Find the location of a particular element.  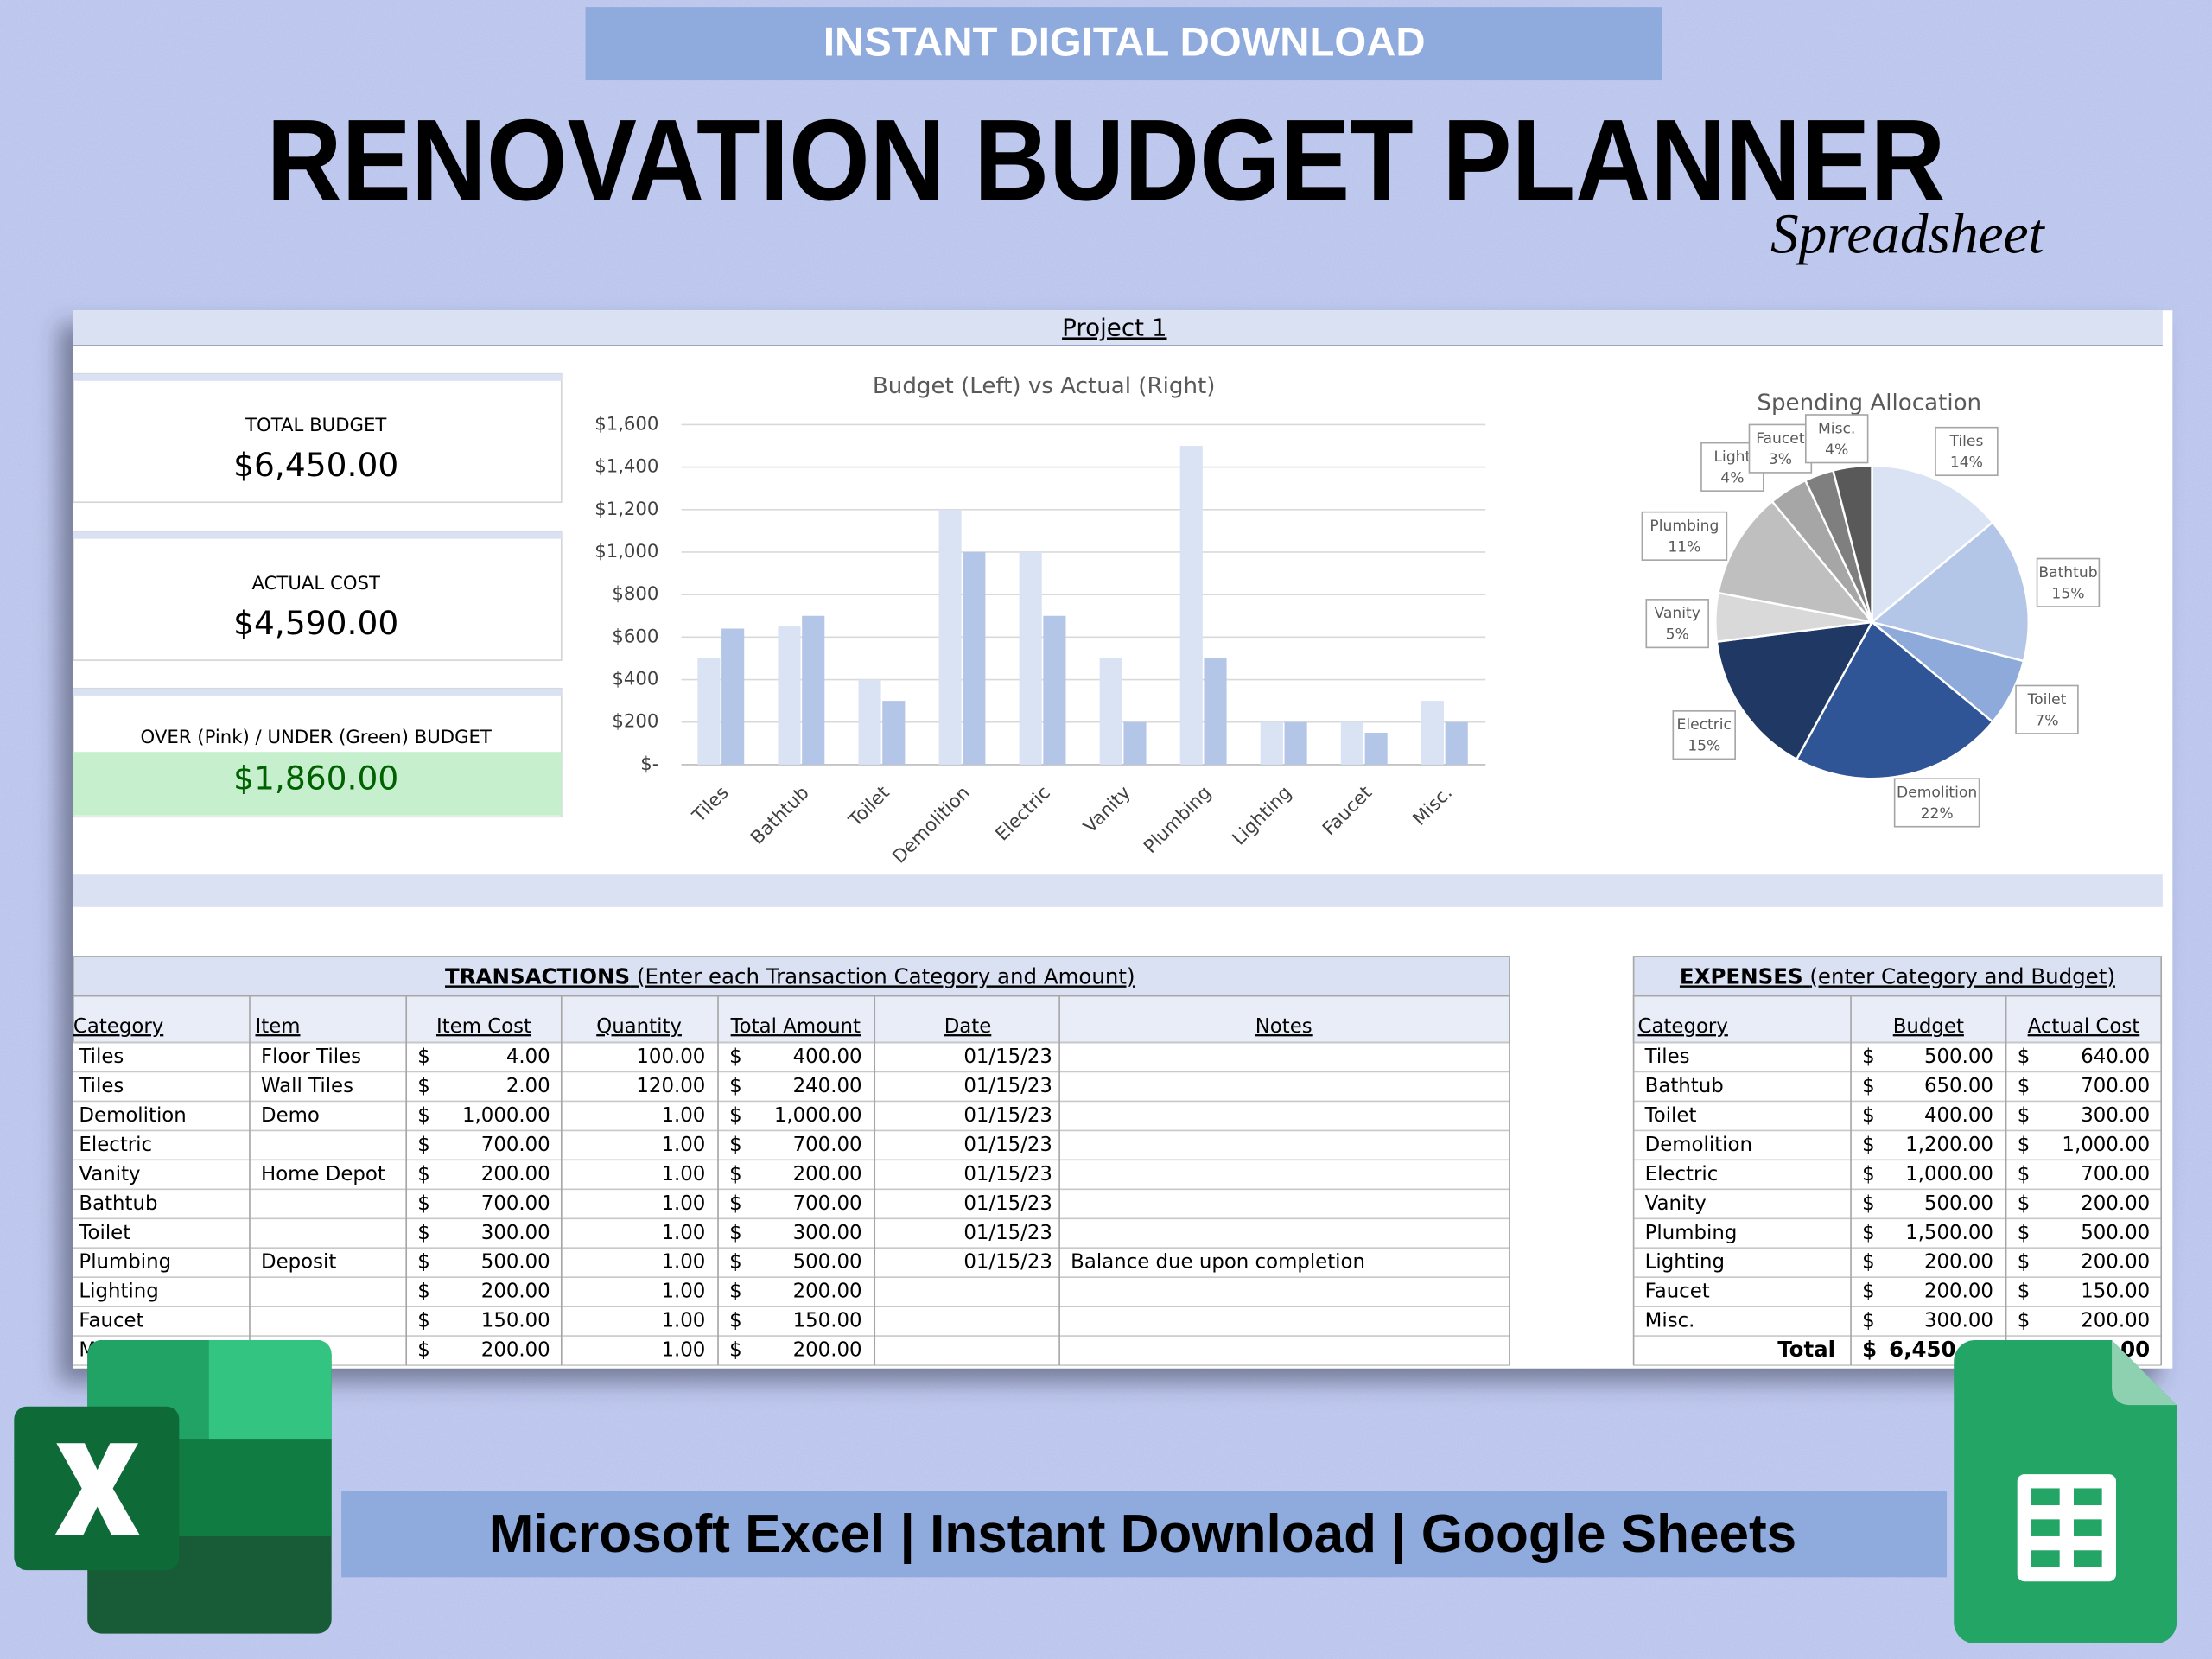

table-title-note: (enter Category and Budget) is located at coordinates (1962, 975).